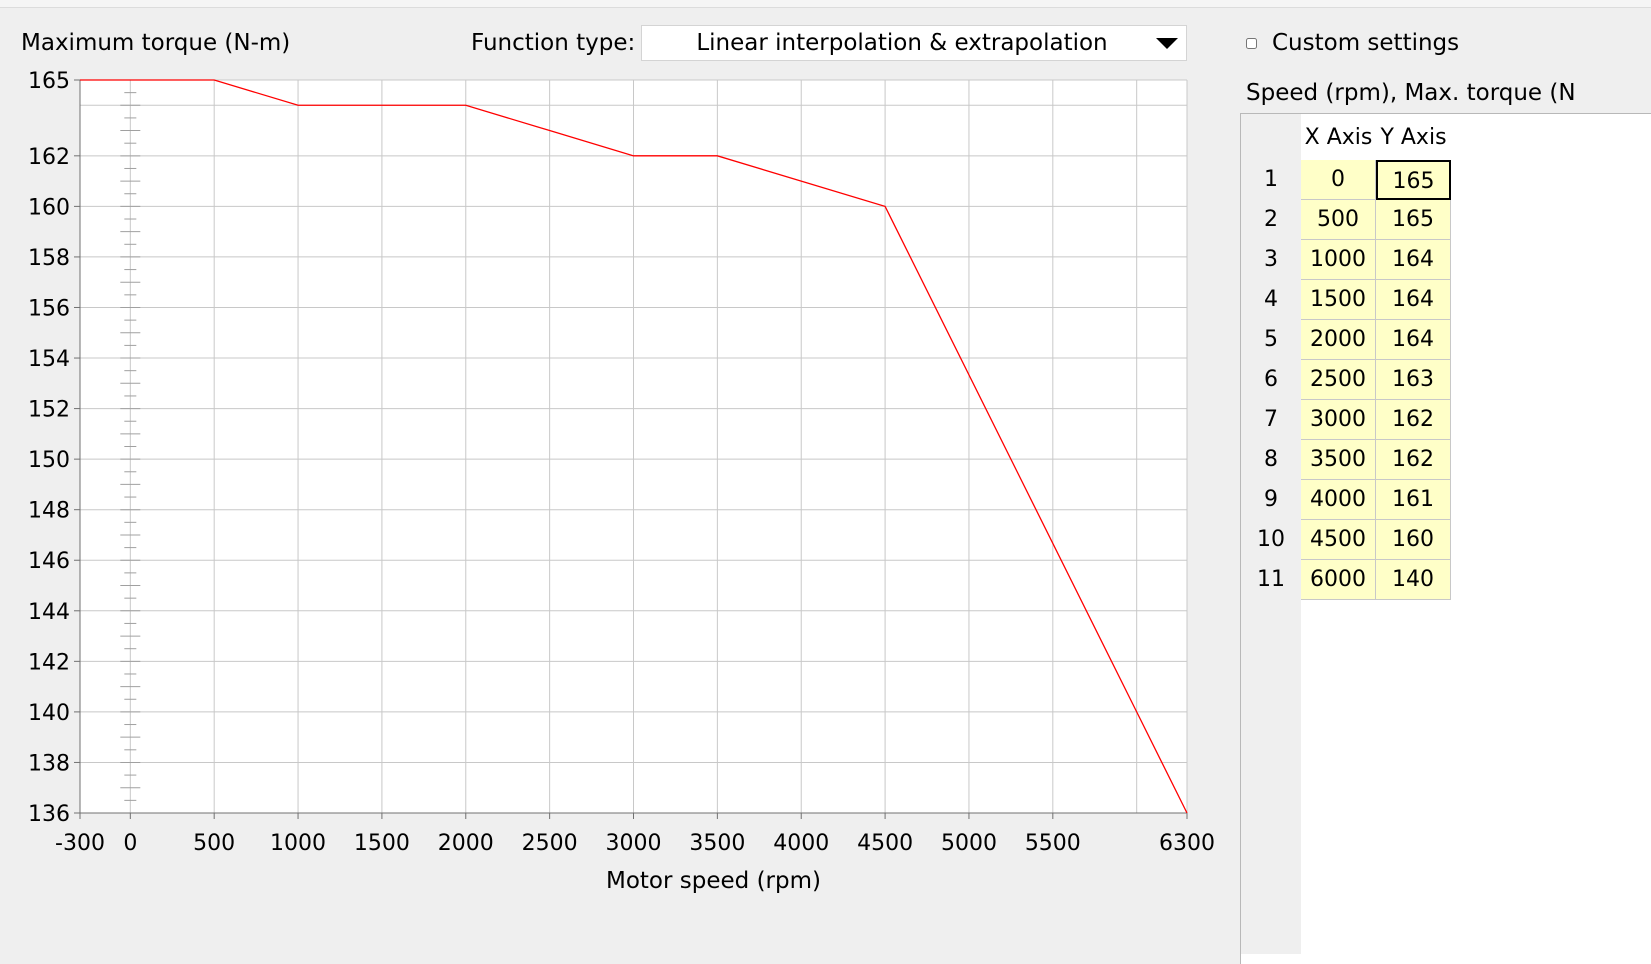 The width and height of the screenshot is (1651, 964). I want to click on y-tick-label: 160, so click(49, 207).